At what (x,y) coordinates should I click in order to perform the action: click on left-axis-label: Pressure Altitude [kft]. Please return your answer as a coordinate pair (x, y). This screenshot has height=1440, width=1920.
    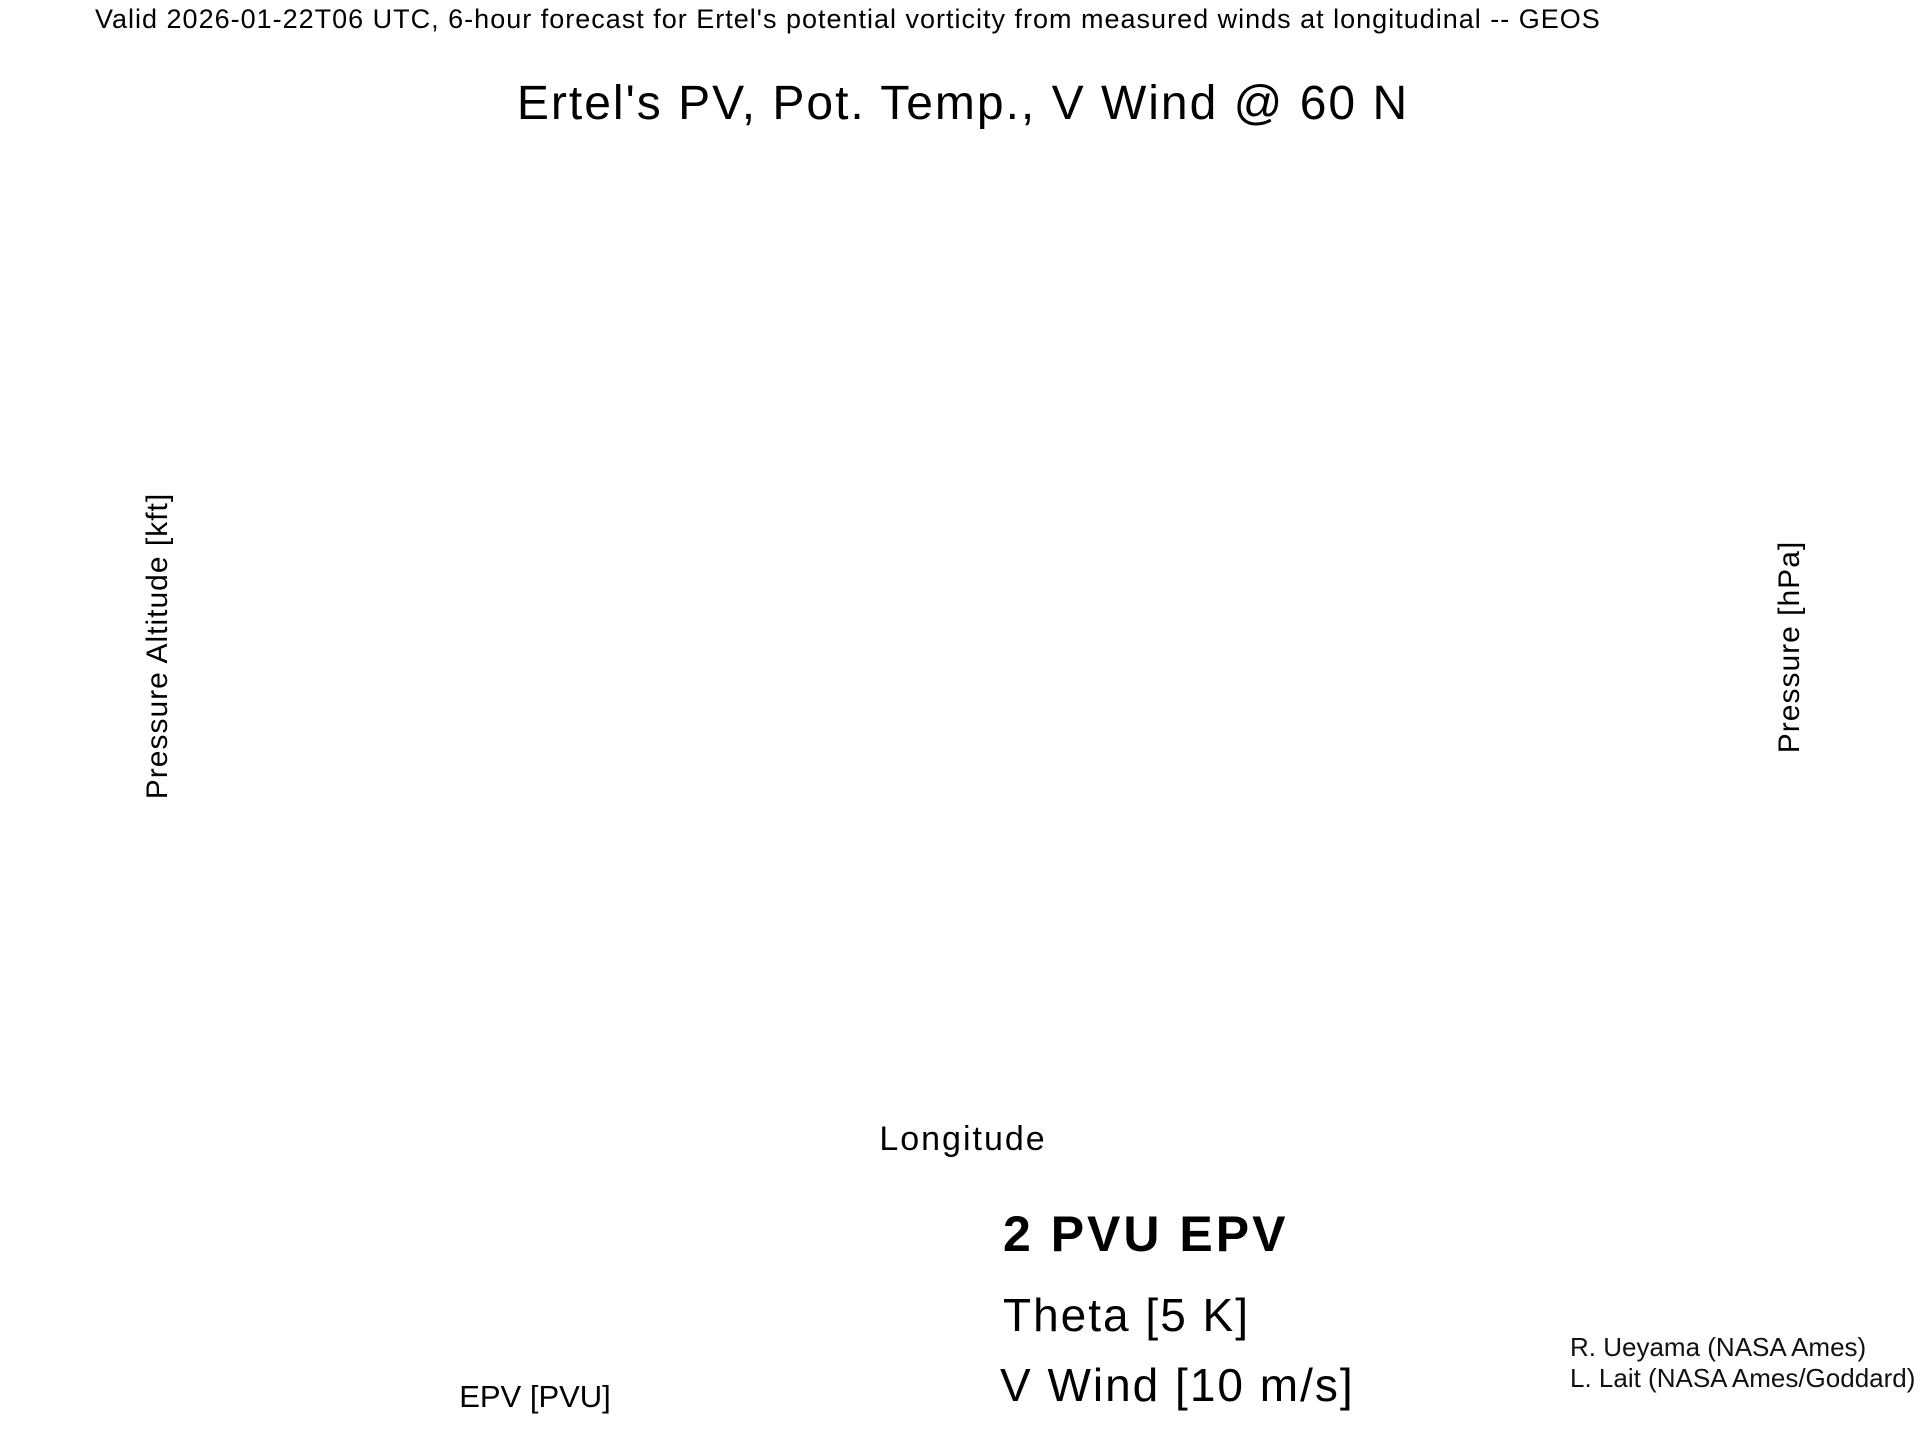
    Looking at the image, I should click on (157, 646).